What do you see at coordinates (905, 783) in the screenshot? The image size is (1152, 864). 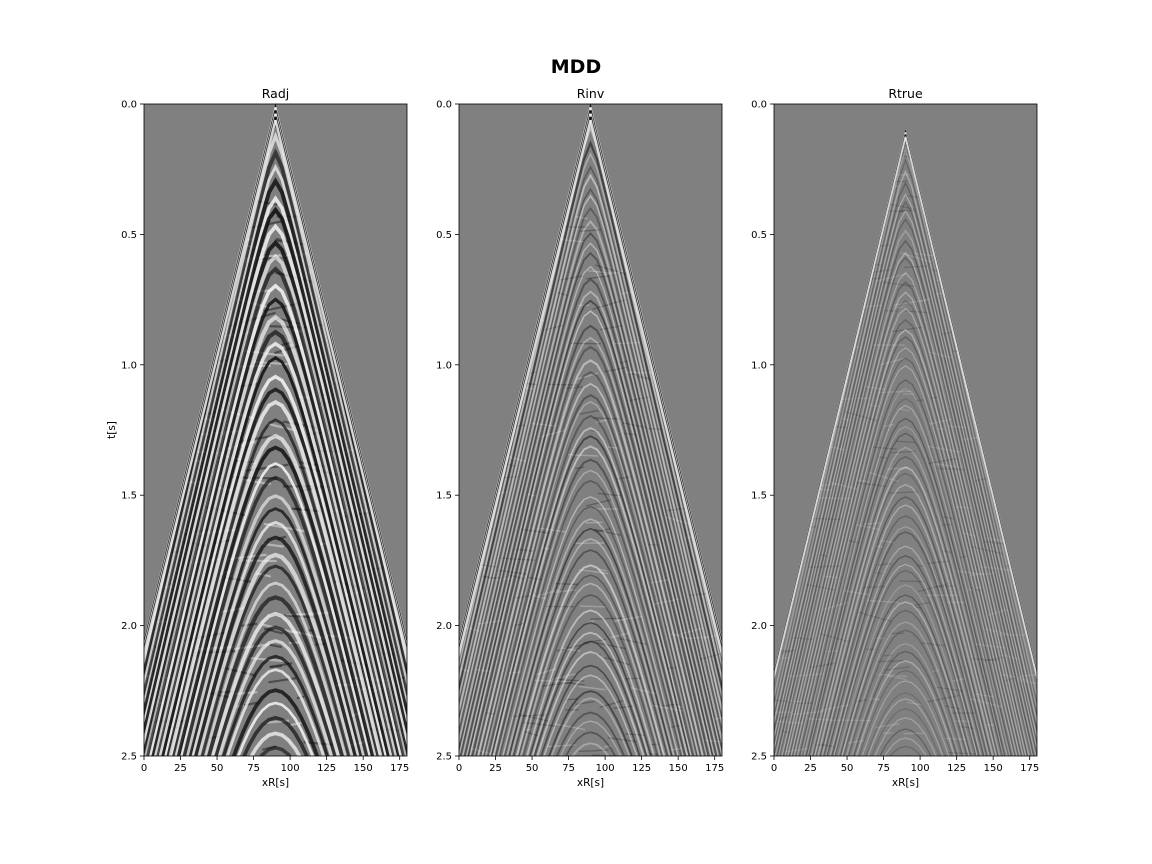 I see `x-axis-label: xR[s]` at bounding box center [905, 783].